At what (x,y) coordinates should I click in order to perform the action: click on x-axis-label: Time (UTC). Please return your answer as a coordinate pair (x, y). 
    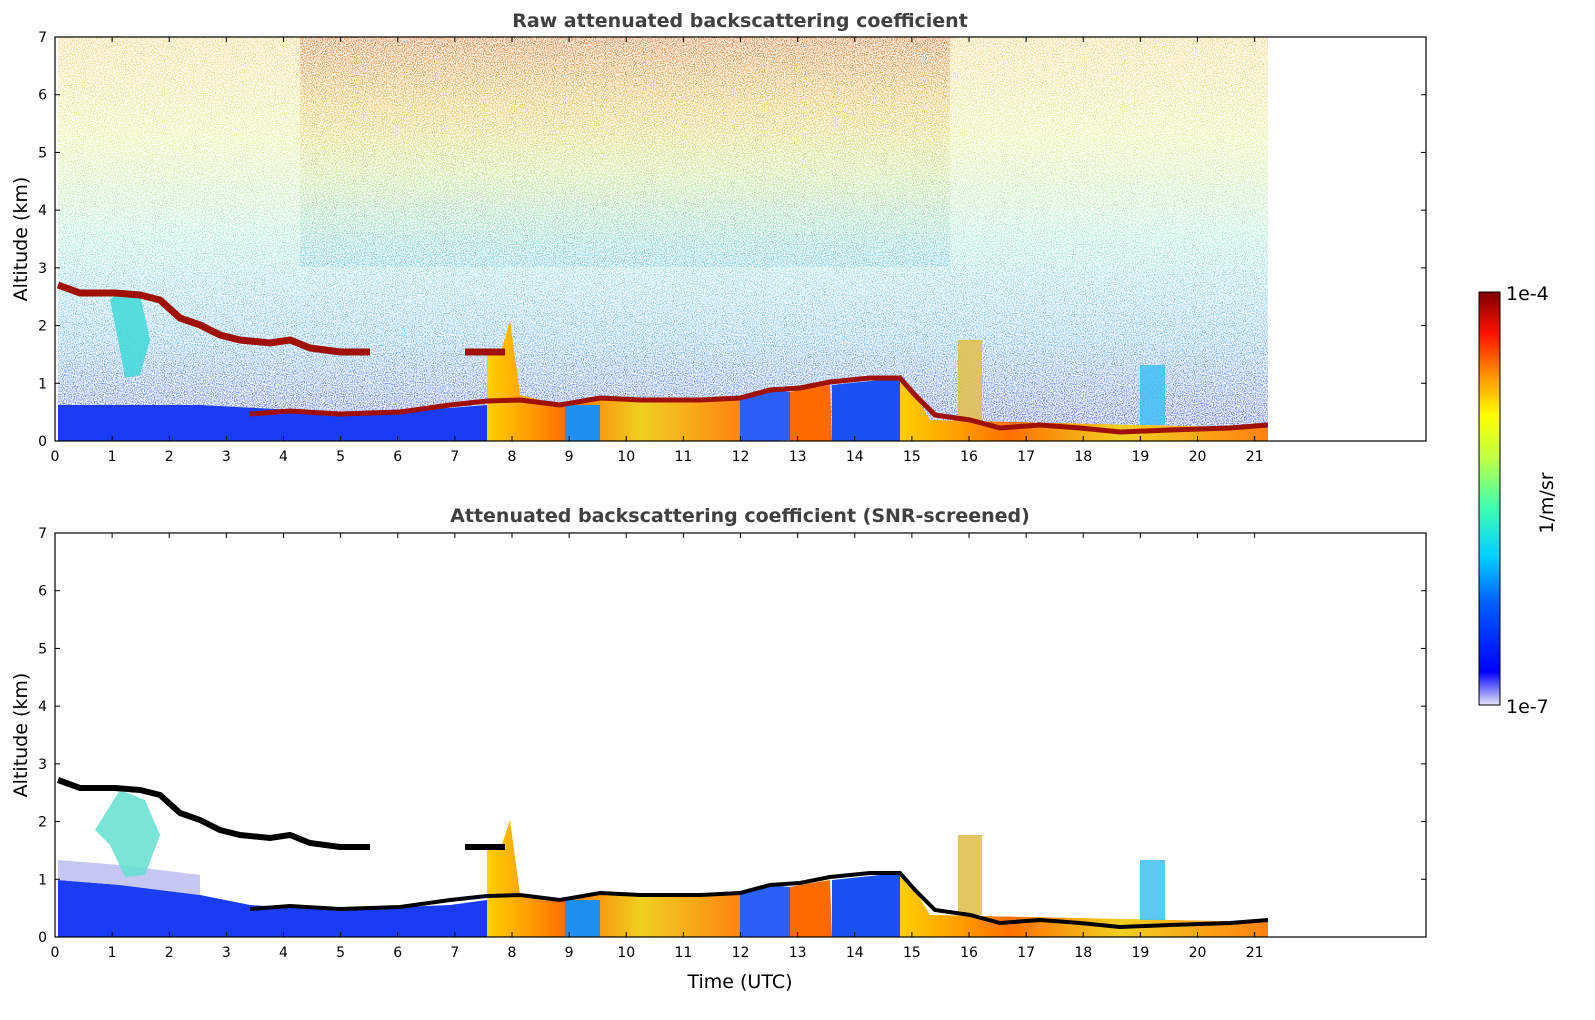
    Looking at the image, I should click on (739, 982).